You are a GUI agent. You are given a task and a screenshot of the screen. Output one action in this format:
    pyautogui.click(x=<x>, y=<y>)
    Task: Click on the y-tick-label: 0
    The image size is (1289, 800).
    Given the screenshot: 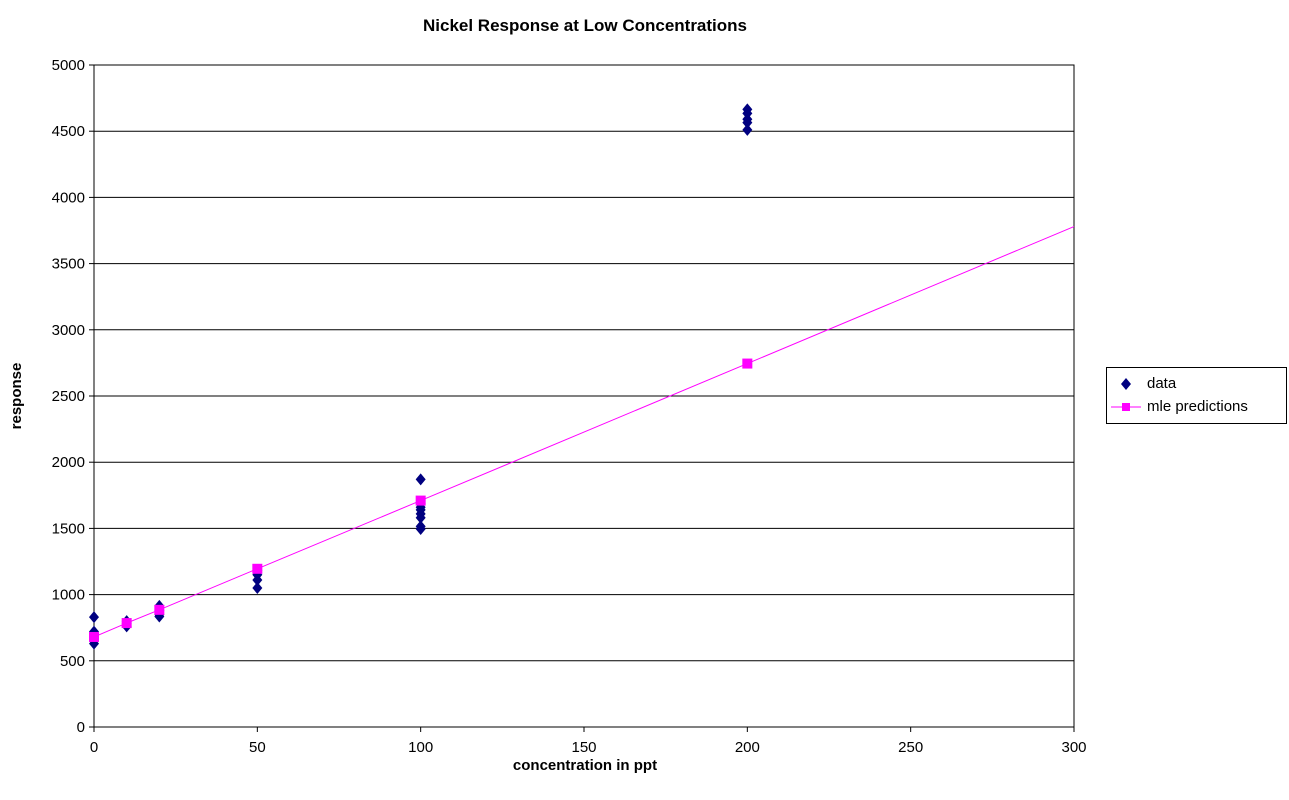 What is the action you would take?
    pyautogui.click(x=81, y=727)
    